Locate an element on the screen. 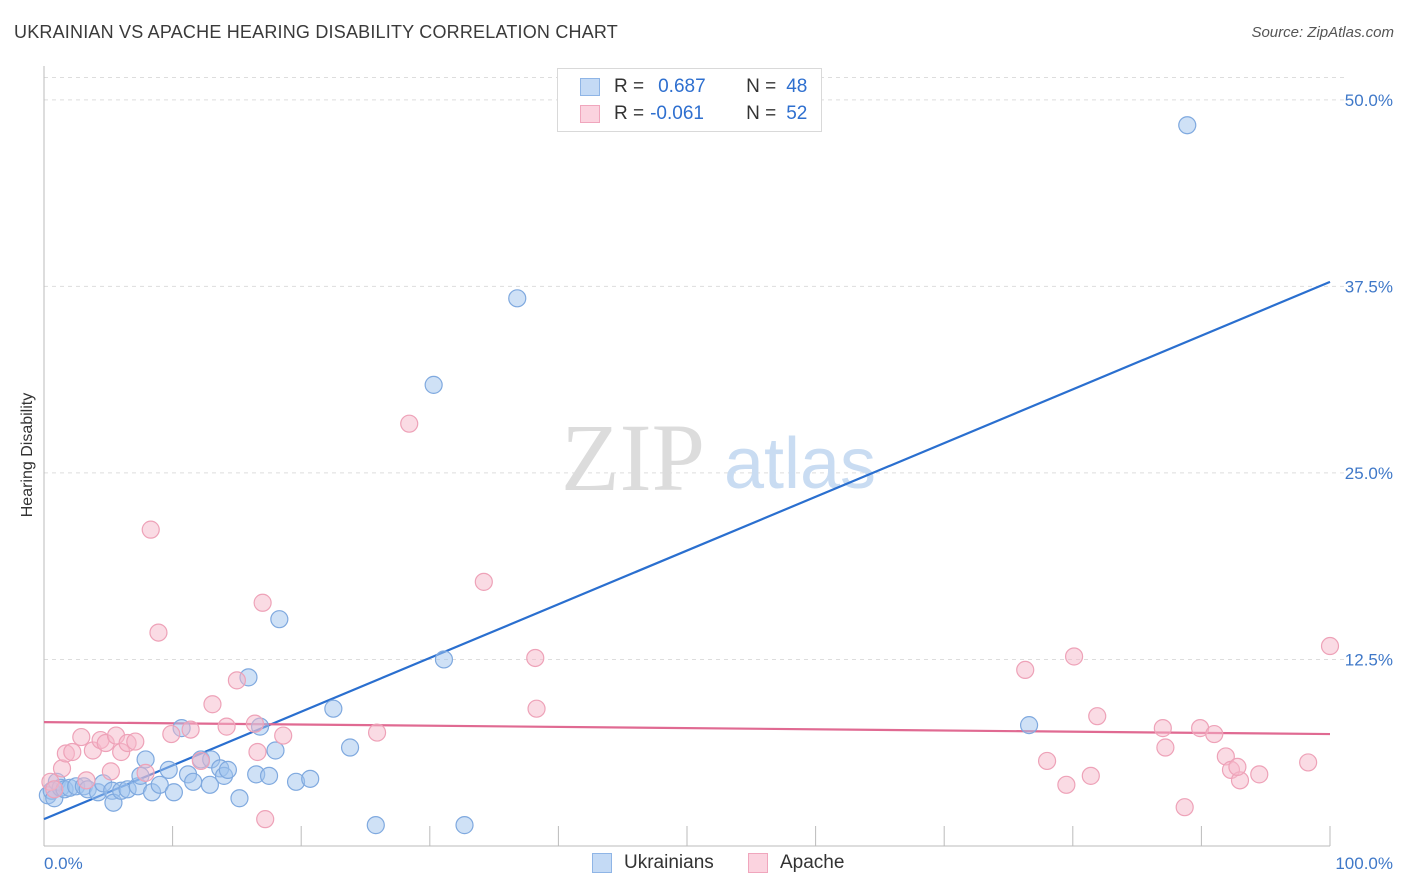  legend-n-value: 52 is located at coordinates (797, 113).